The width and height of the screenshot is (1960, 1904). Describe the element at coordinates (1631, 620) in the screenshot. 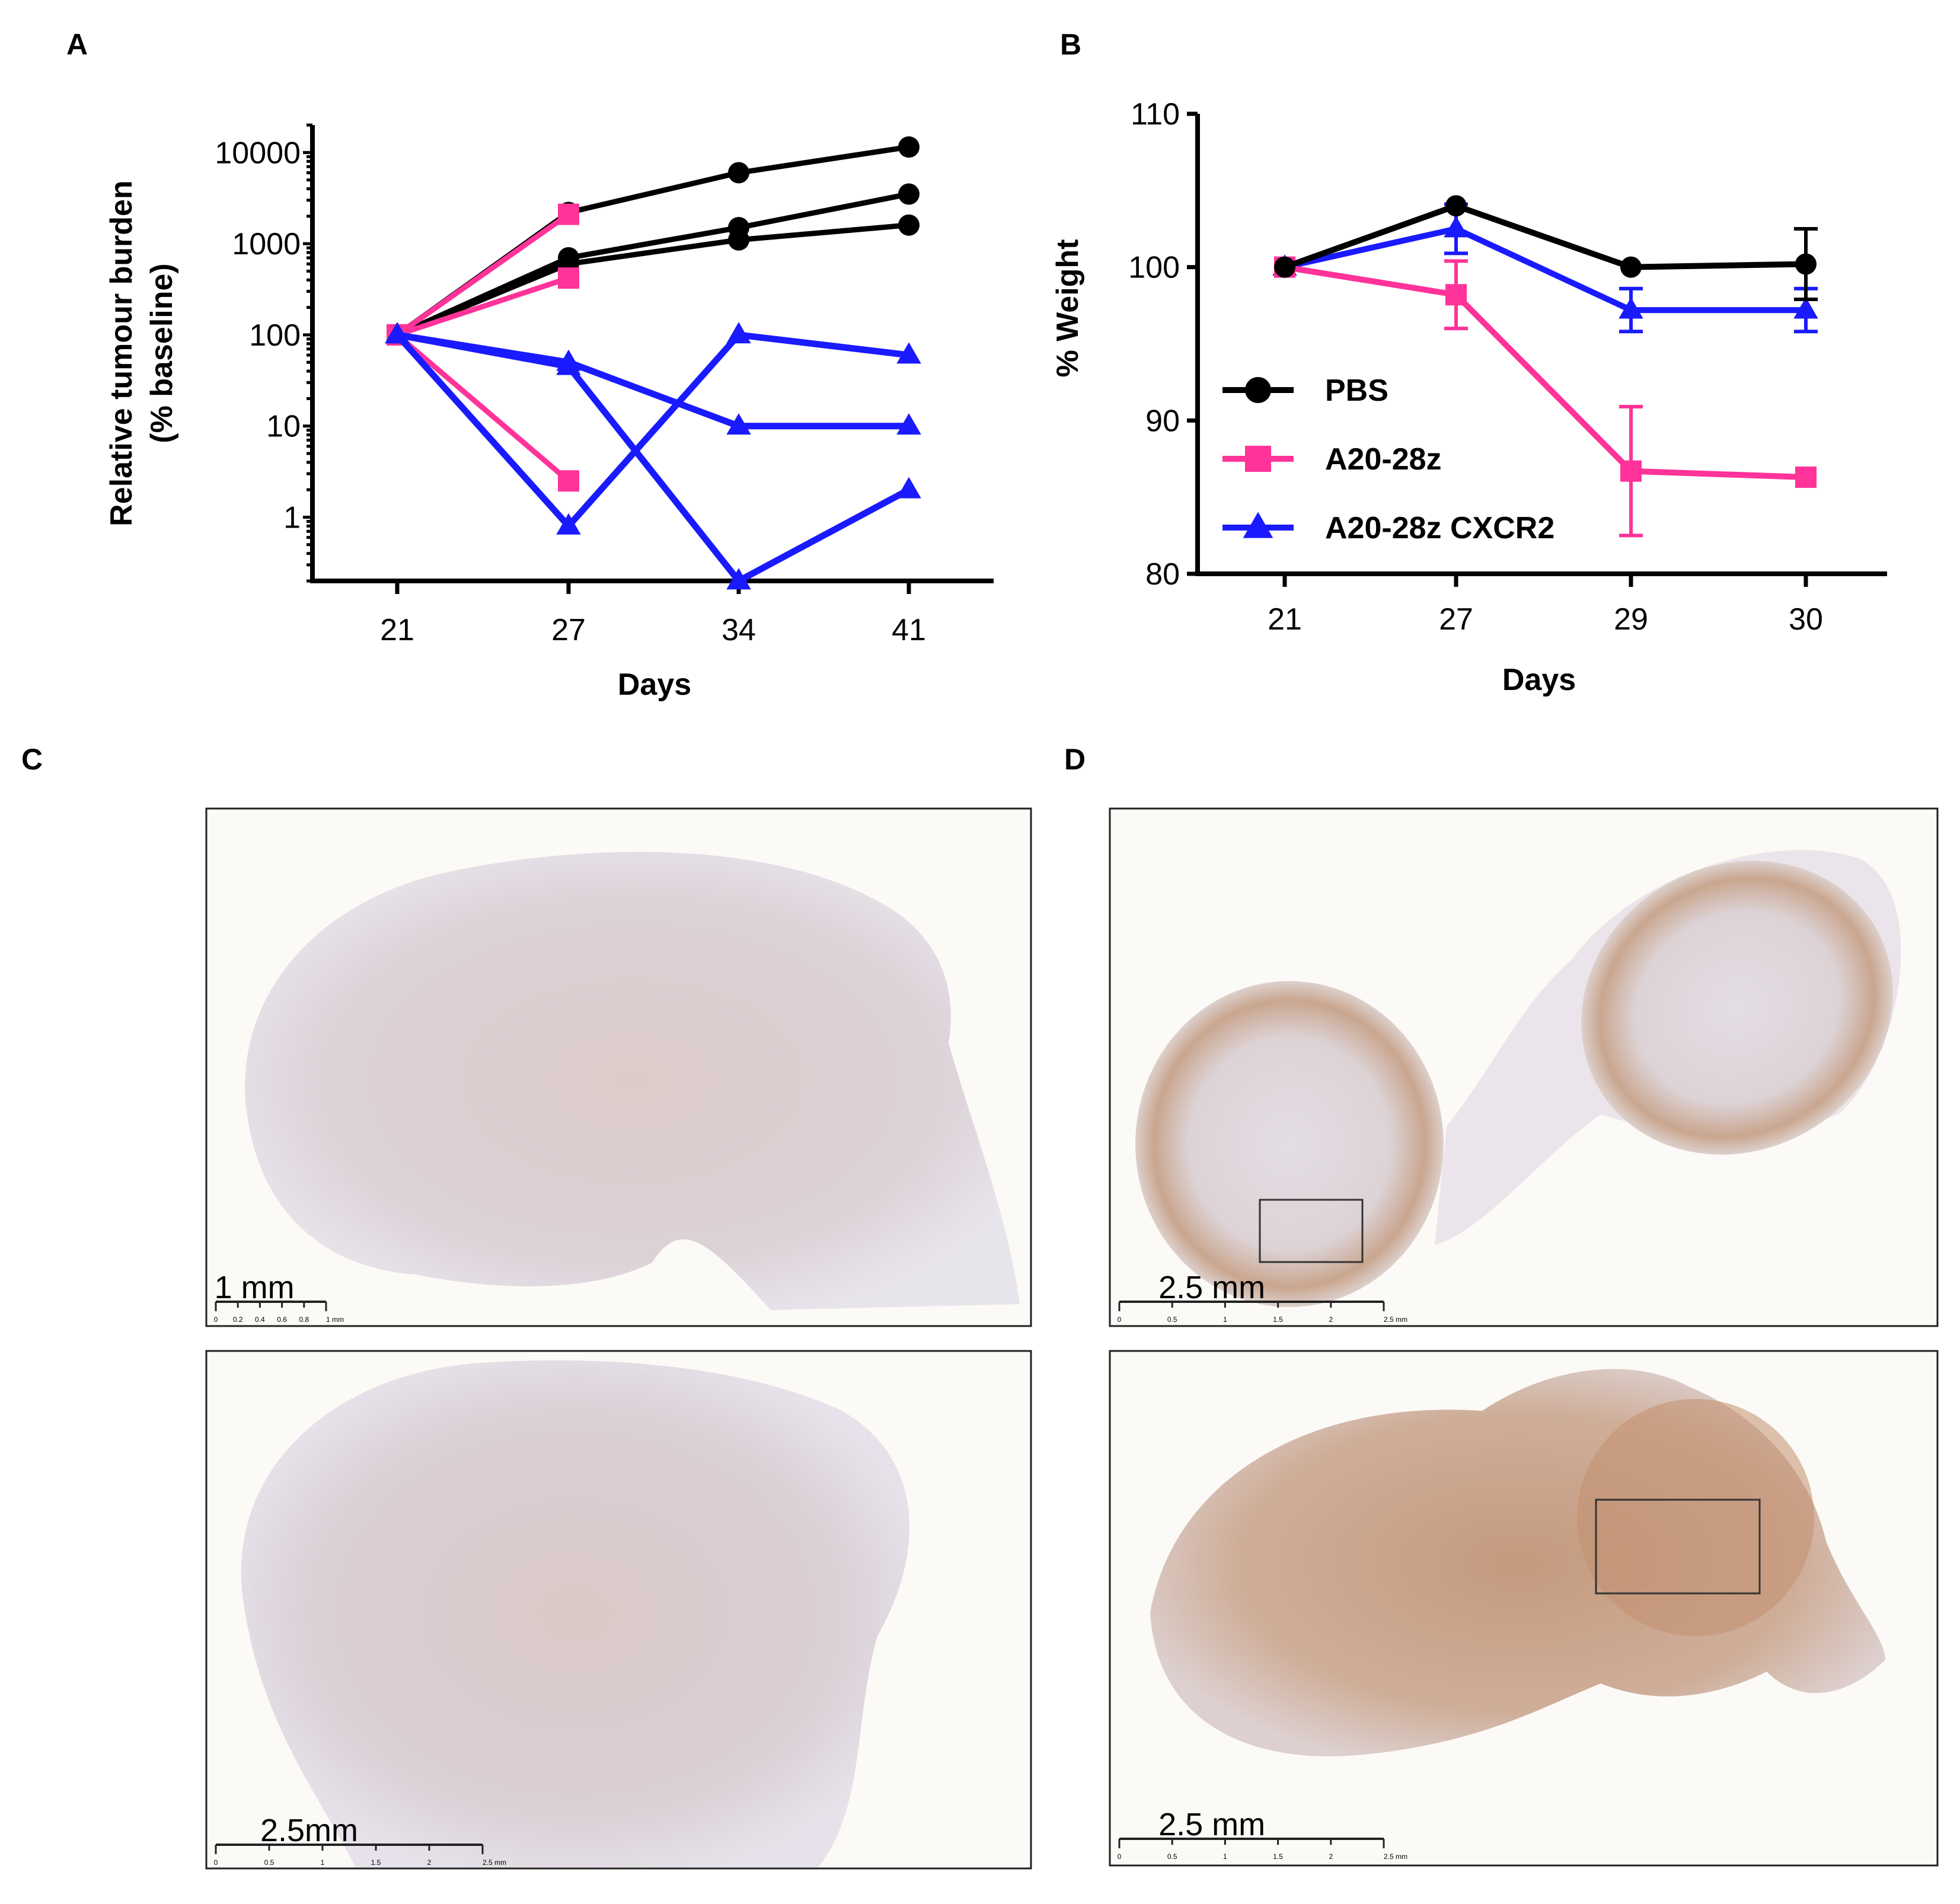

I see `x-tick-label: 29` at that location.